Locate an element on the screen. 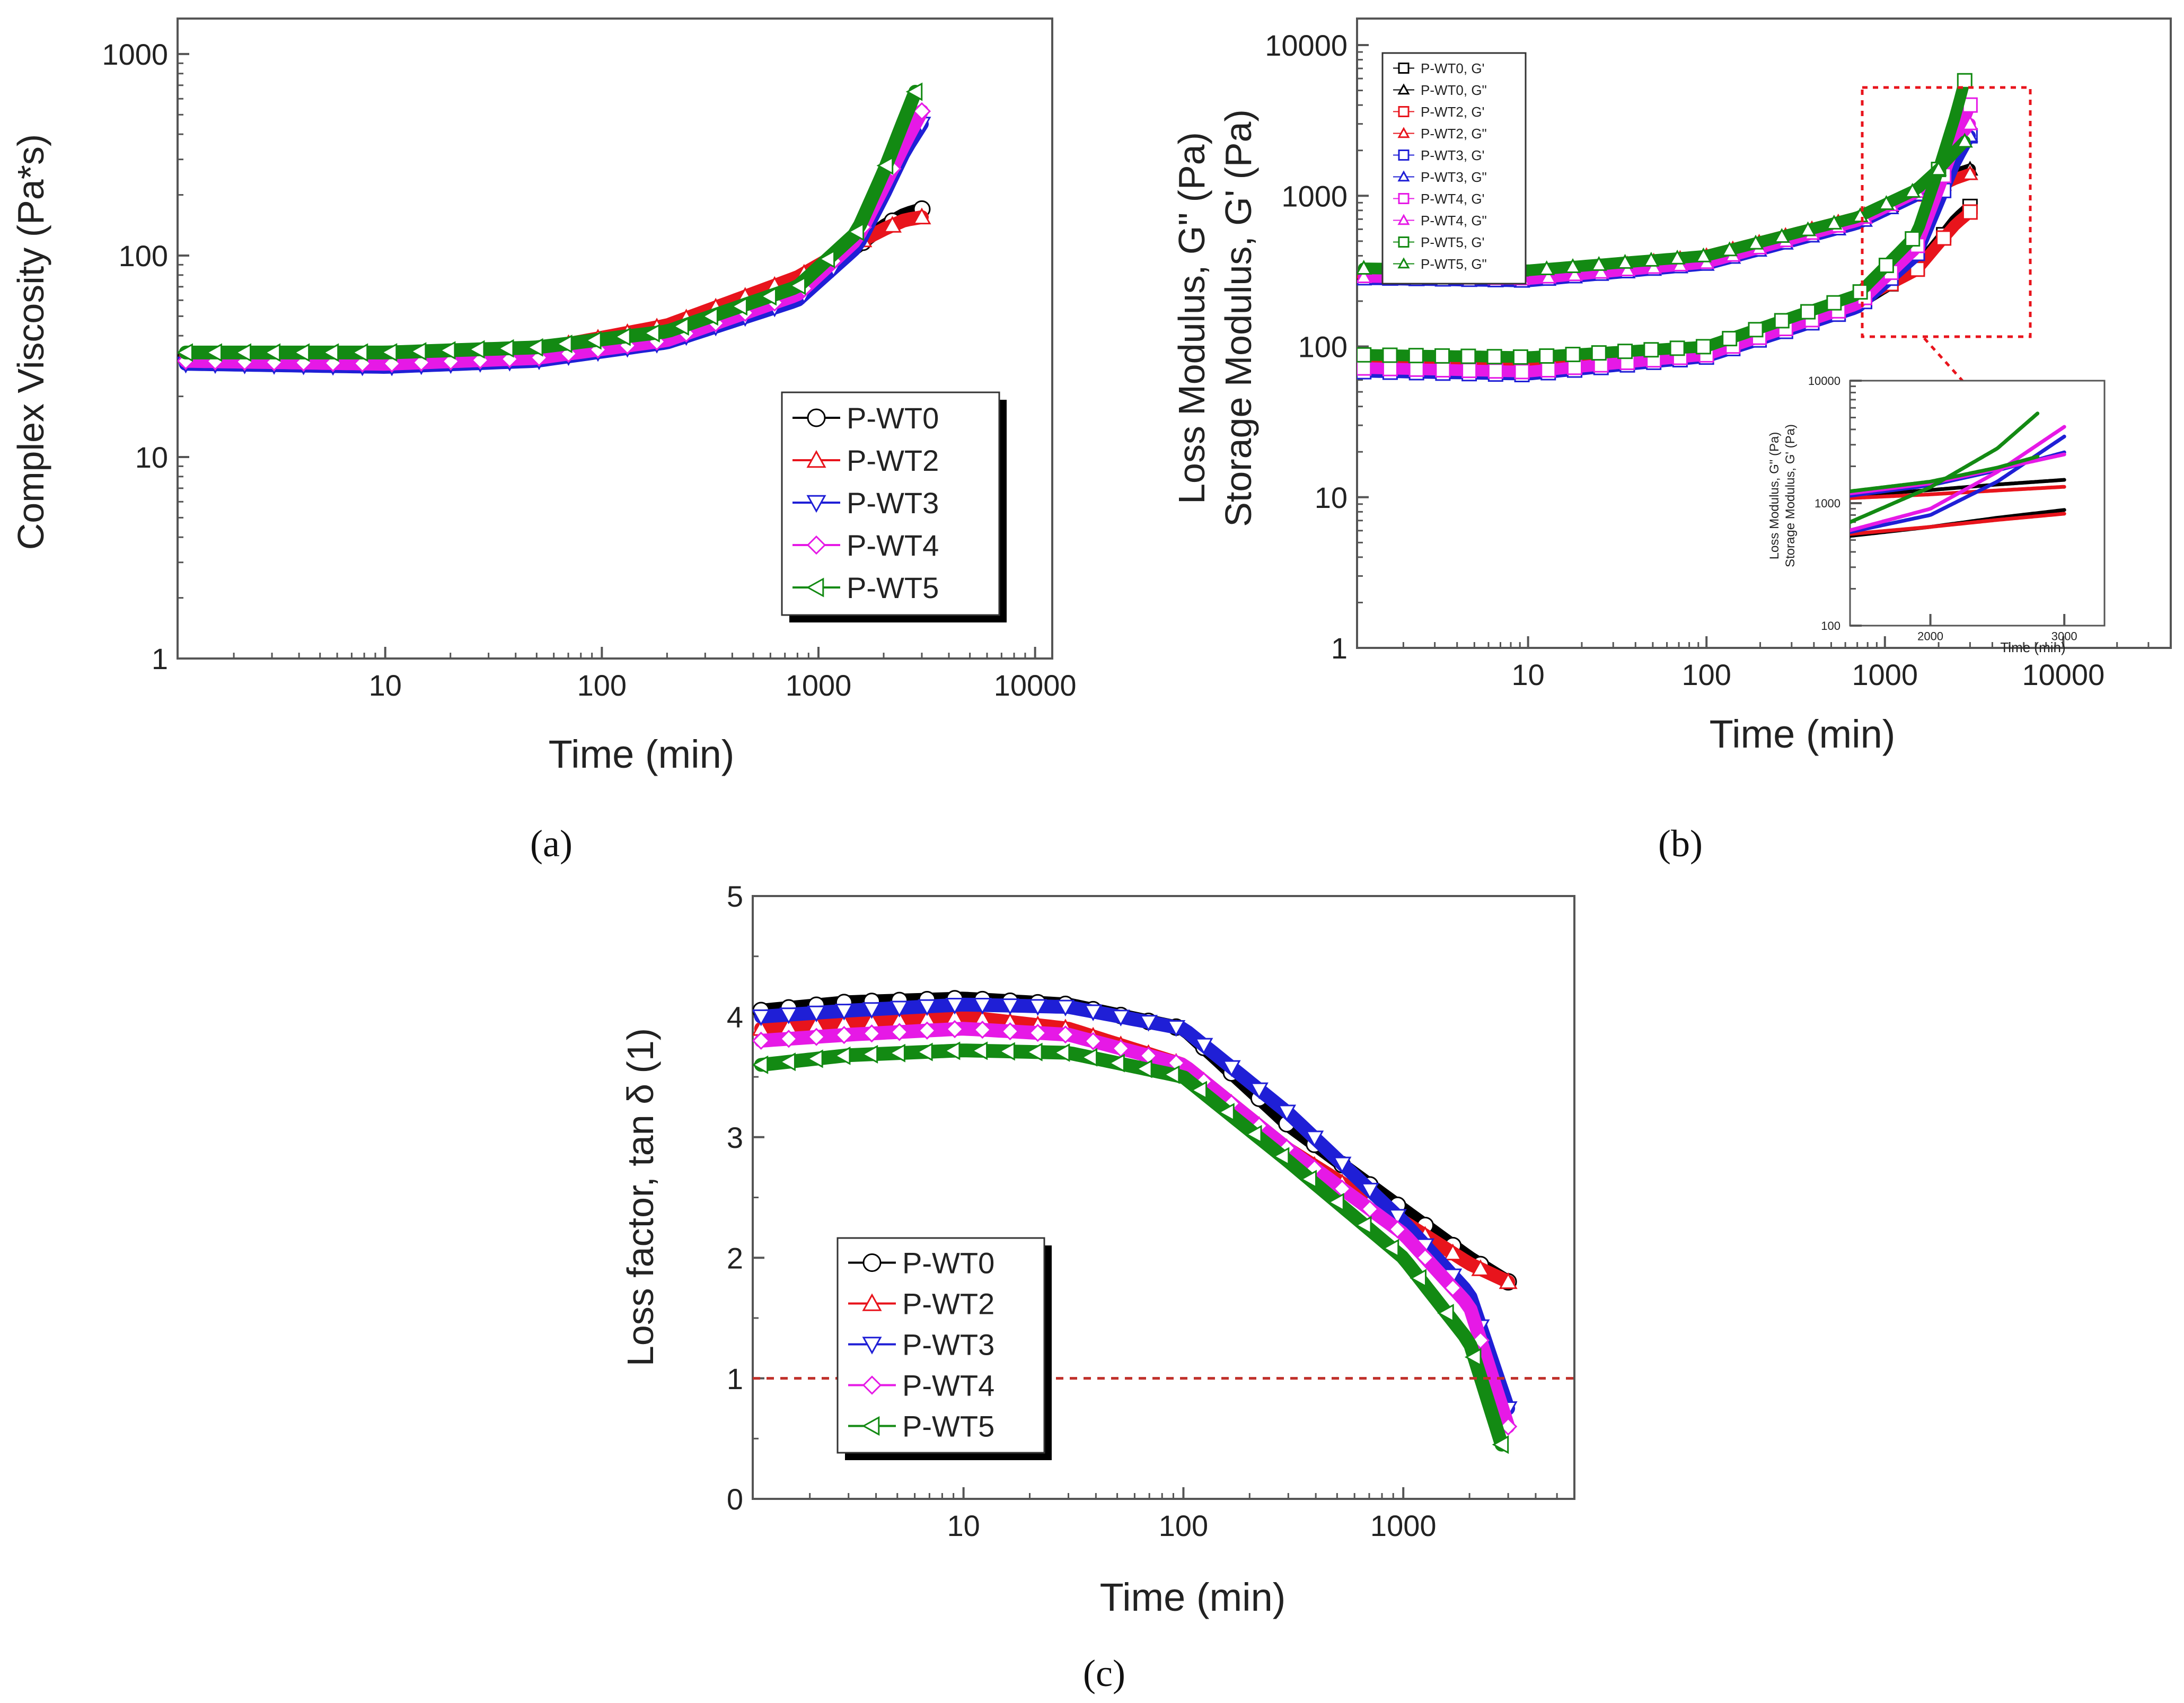  panel-c-ytick-label: 2 is located at coordinates (735, 1258).